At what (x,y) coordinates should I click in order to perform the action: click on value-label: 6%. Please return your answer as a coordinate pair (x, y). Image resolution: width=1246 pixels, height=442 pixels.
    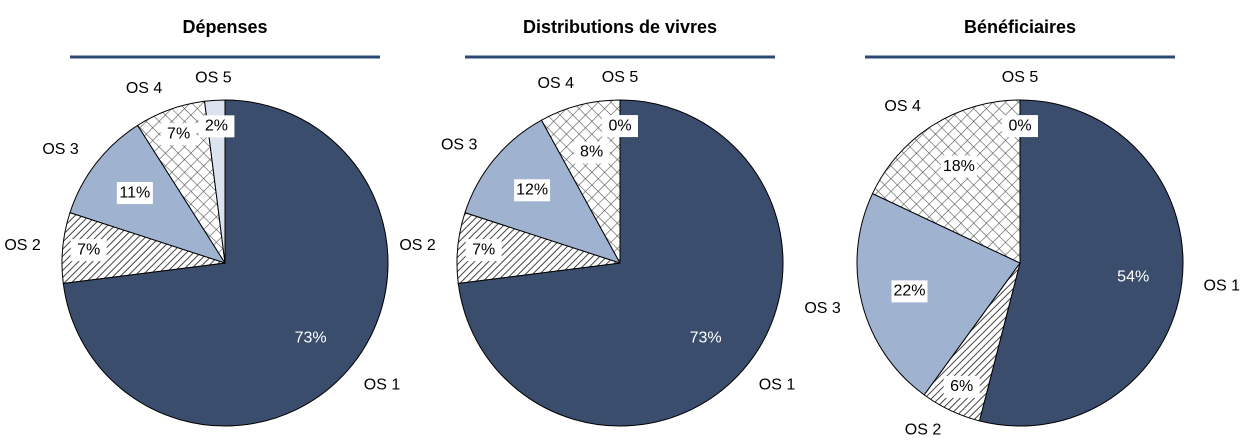
    Looking at the image, I should click on (961, 386).